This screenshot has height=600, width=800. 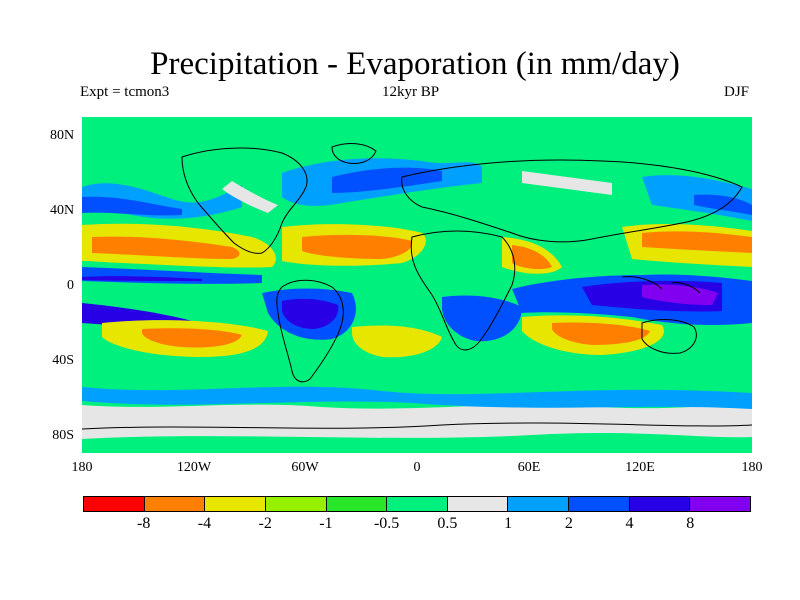 I want to click on period-label: 12kyr BP, so click(x=411, y=92).